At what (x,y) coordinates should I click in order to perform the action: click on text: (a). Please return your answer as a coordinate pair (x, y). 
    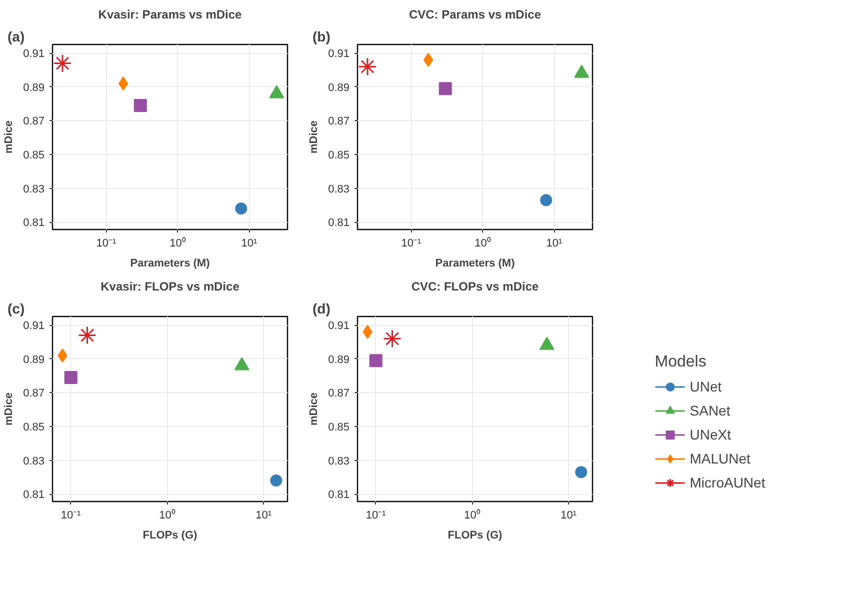
    Looking at the image, I should click on (16, 36).